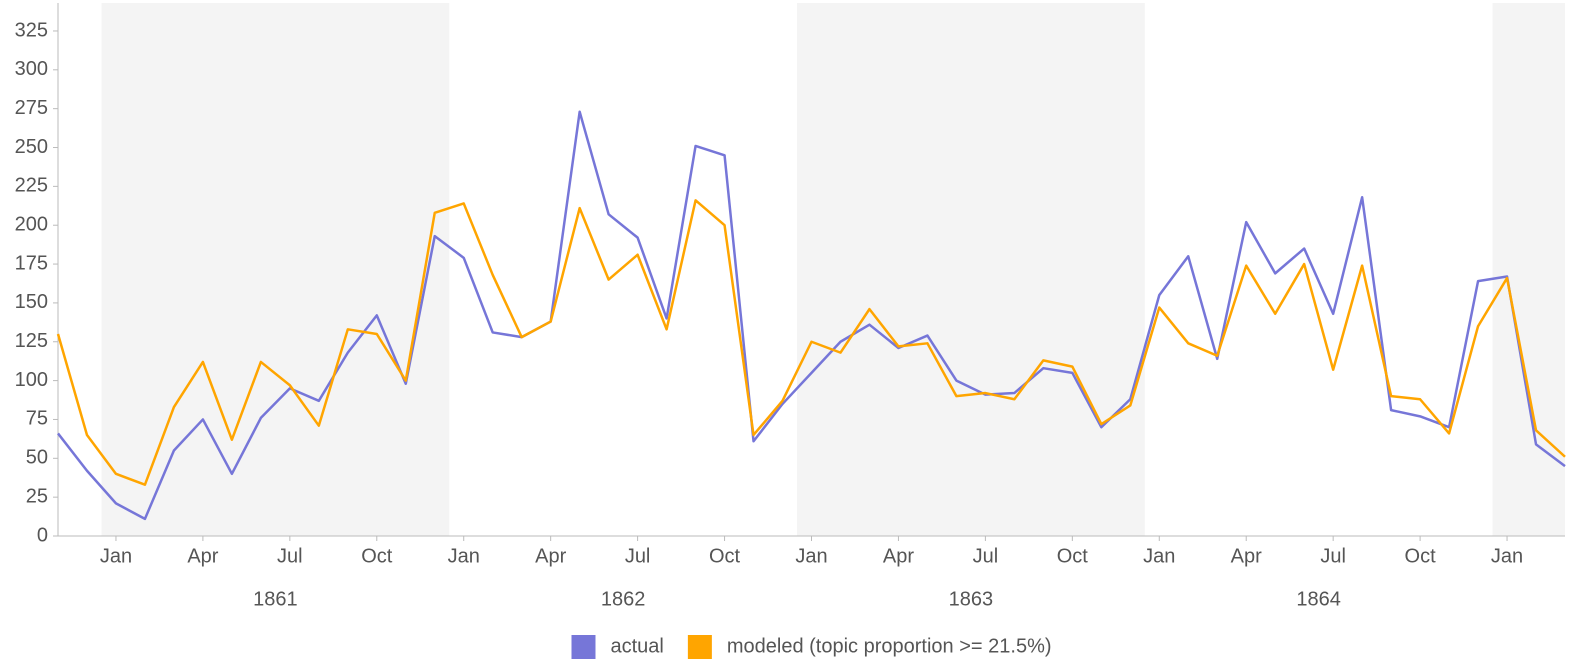  I want to click on y-tick-label: 75, so click(37, 419).